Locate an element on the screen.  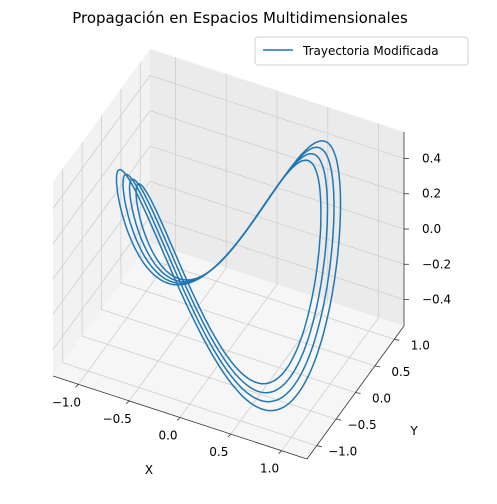
y-tick-label: −0.5 is located at coordinates (362, 425).